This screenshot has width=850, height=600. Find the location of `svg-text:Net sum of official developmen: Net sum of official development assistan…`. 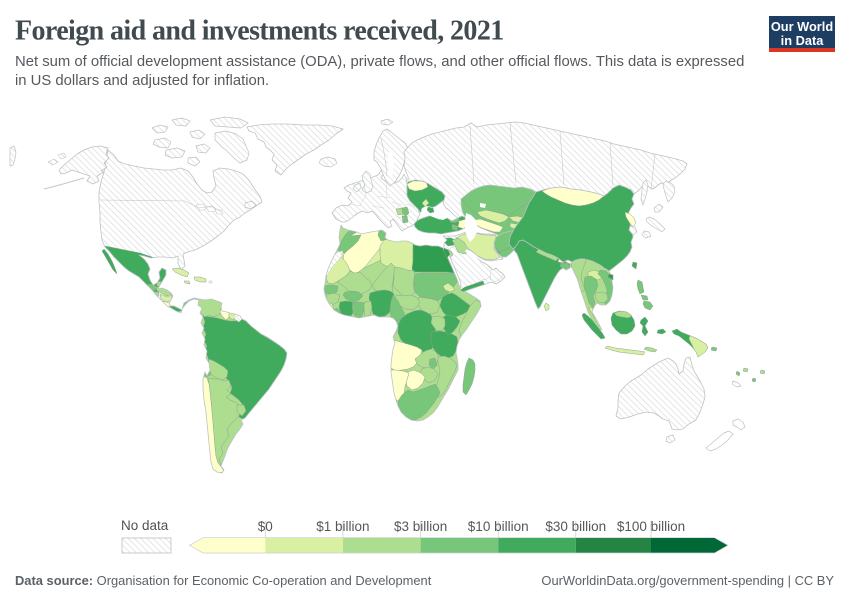

svg-text:Net sum of official developmen: Net sum of official development assistan… is located at coordinates (379, 62).